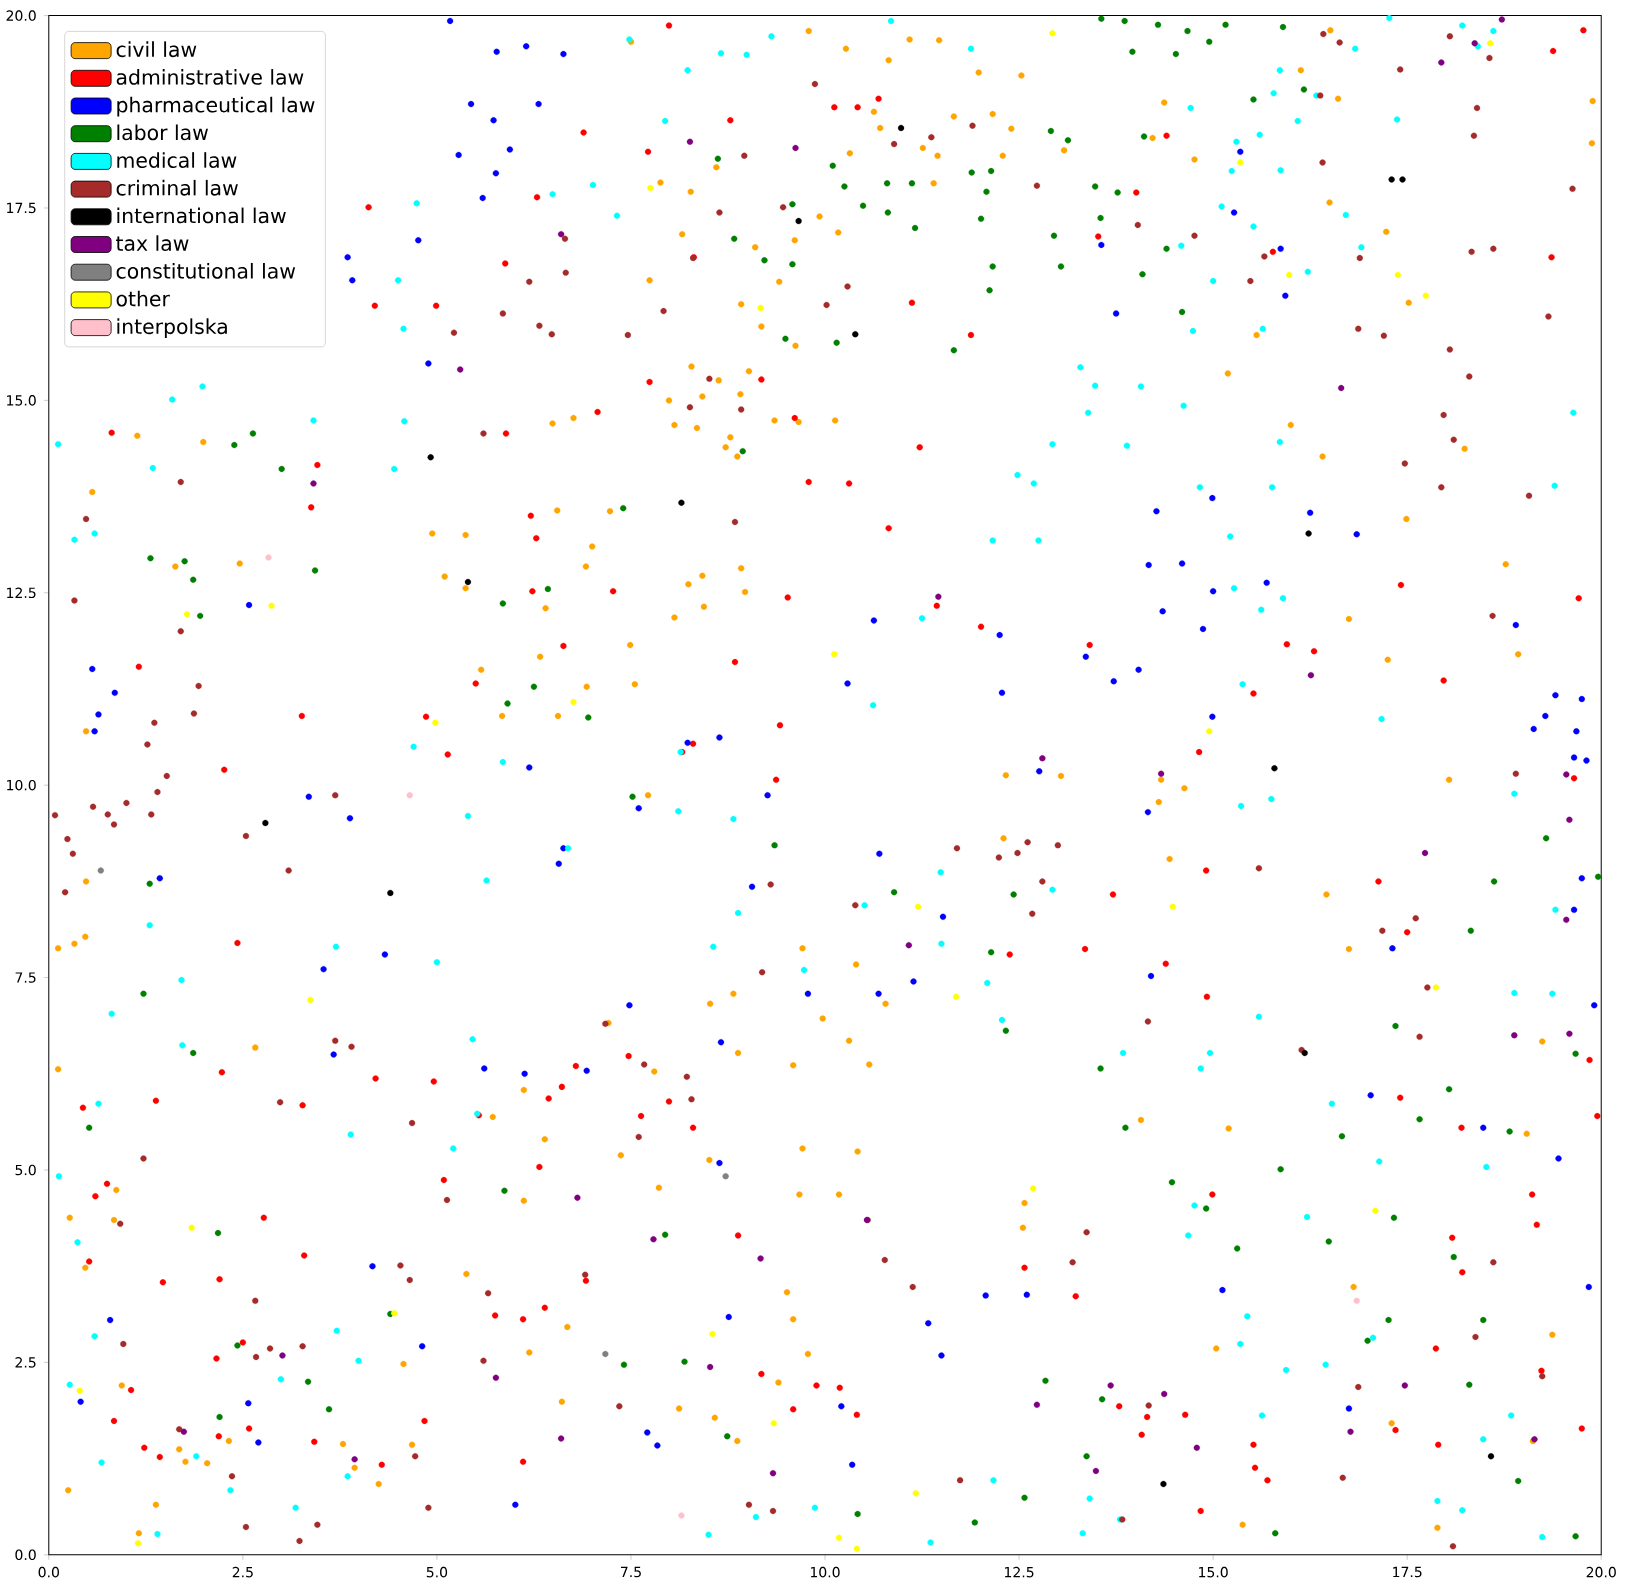 Image resolution: width=1626 pixels, height=1589 pixels. What do you see at coordinates (242, 1572) in the screenshot?
I see `x-tick-label: 2.5` at bounding box center [242, 1572].